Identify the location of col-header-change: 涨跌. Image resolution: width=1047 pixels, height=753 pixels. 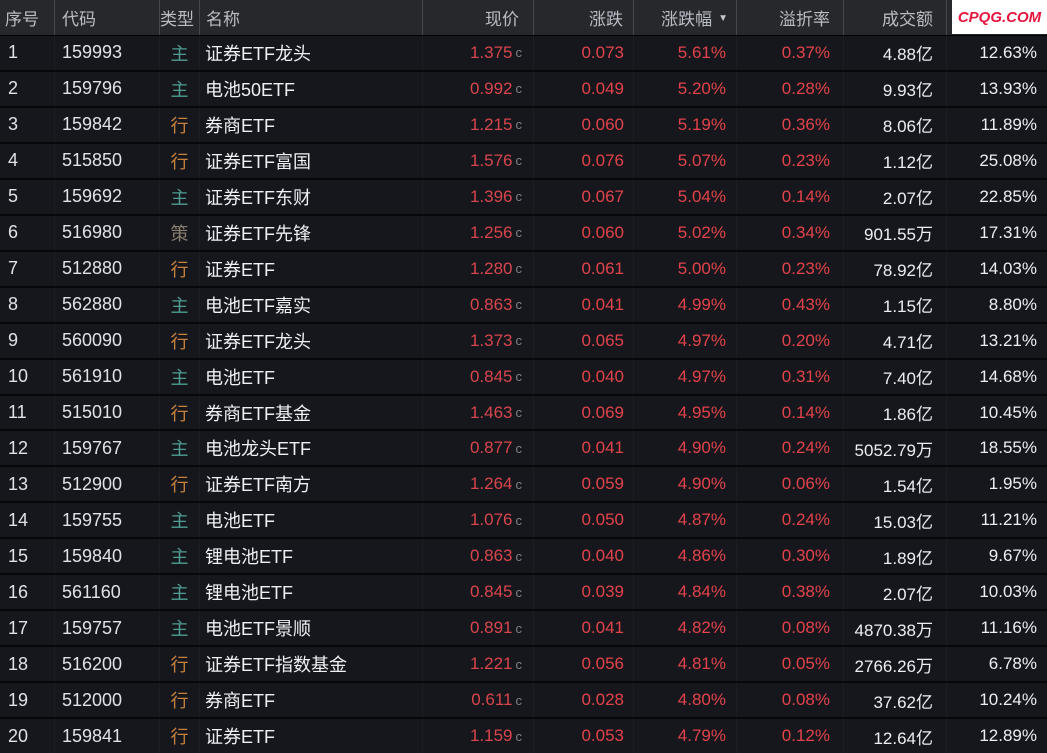
(584, 17).